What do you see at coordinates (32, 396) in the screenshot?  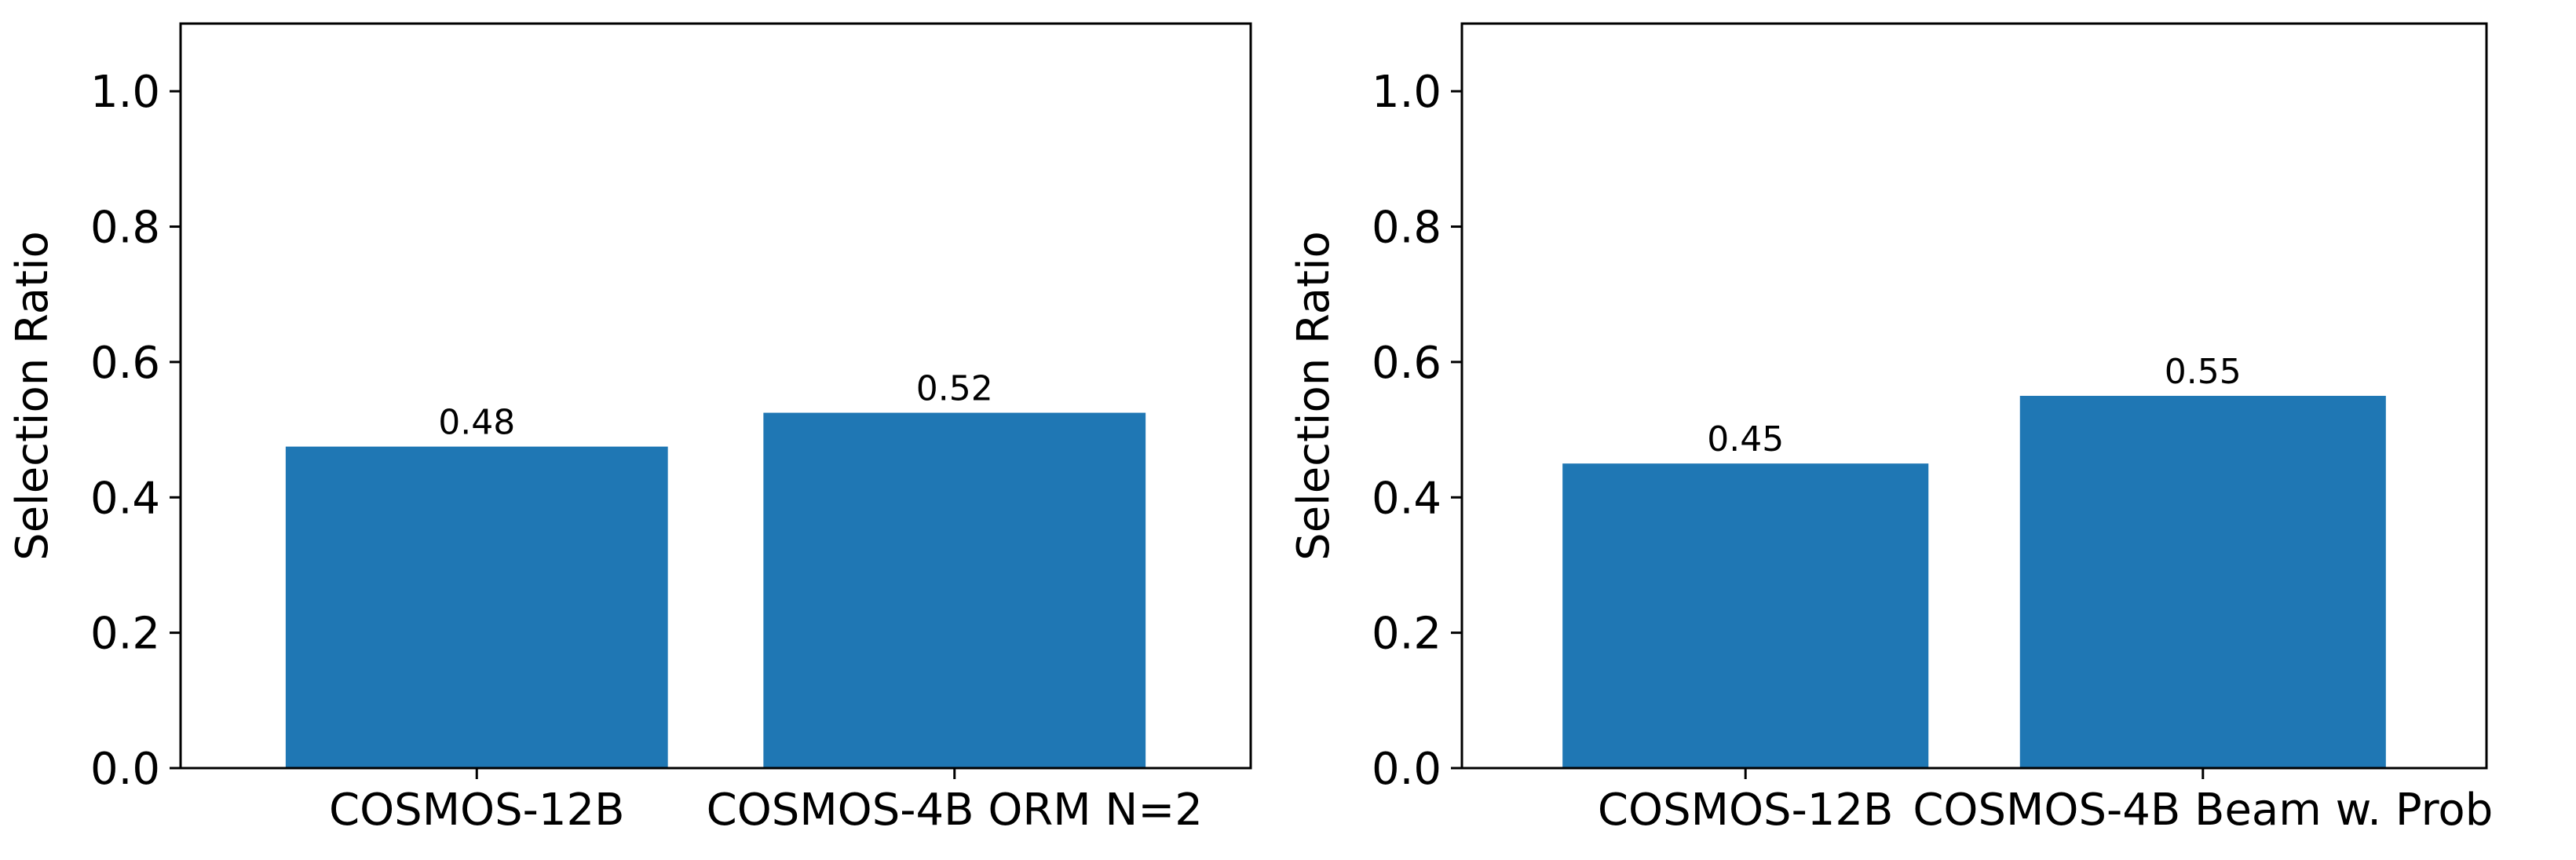 I see `left-y-axis-label: Selection Ratio` at bounding box center [32, 396].